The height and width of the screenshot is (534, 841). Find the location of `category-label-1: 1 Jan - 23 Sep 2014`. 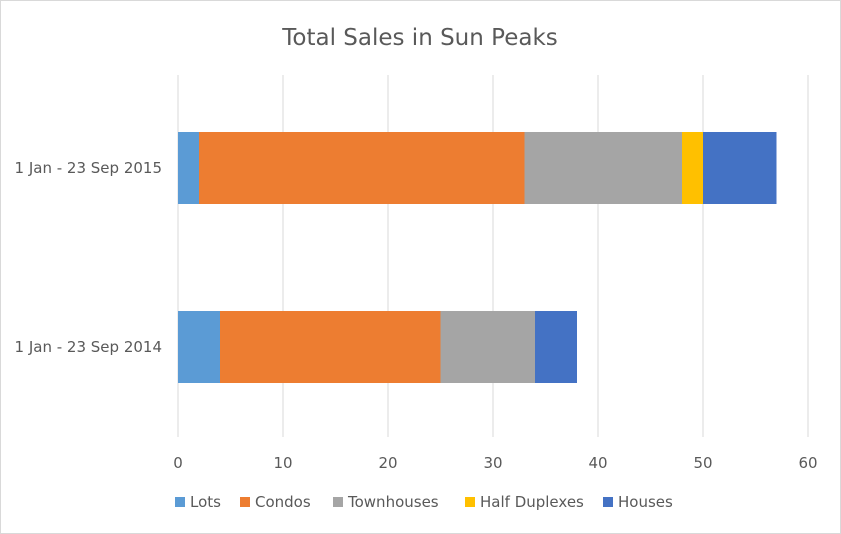

category-label-1: 1 Jan - 23 Sep 2014 is located at coordinates (88, 347).